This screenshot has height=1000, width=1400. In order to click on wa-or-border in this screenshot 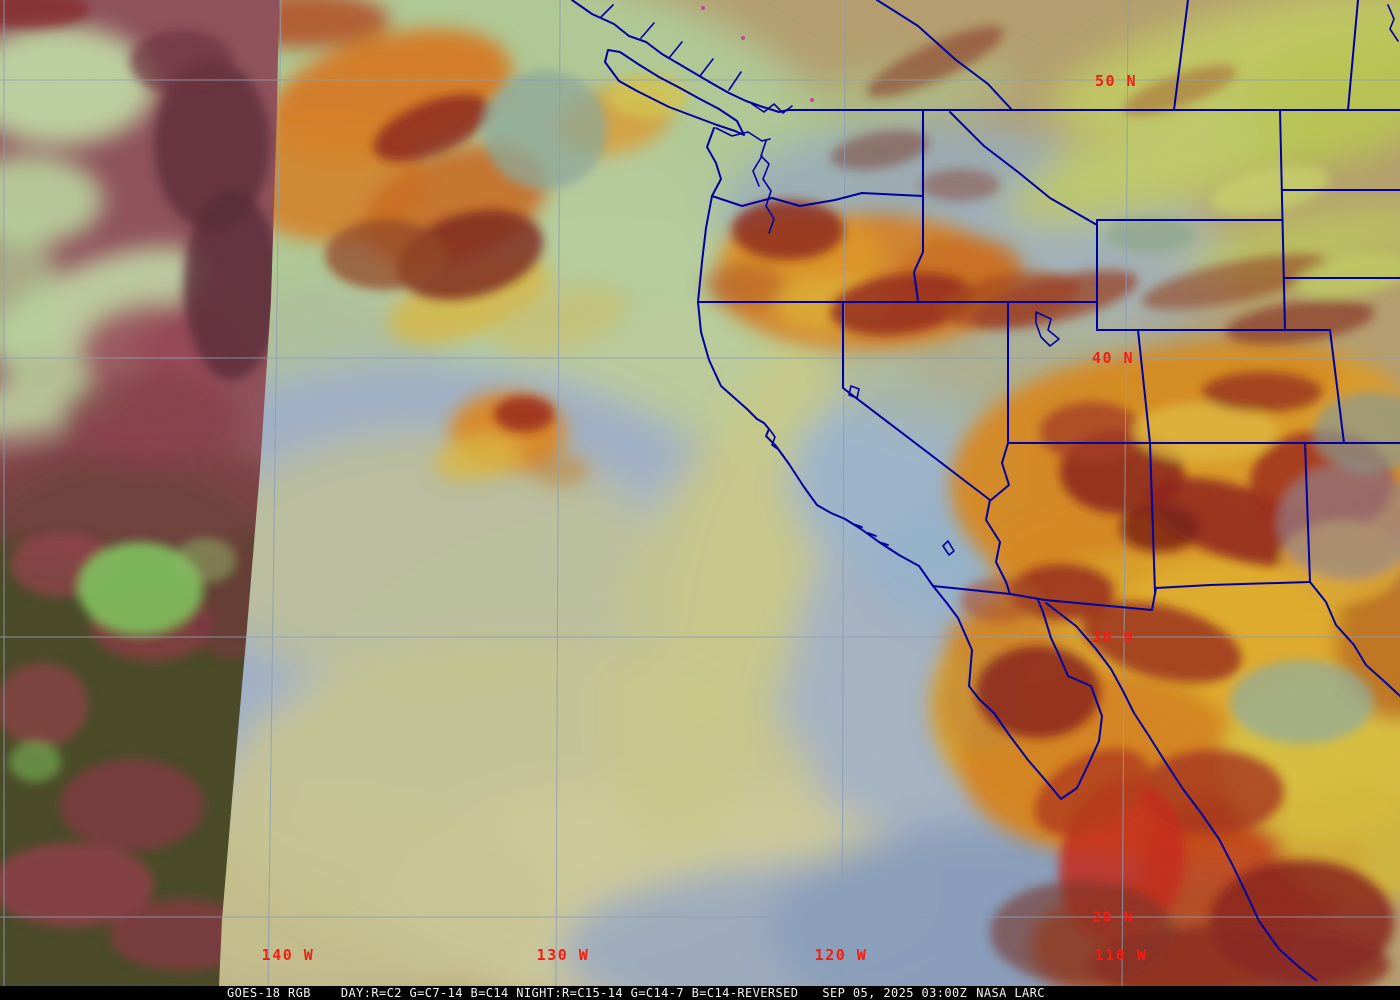, I will do `click(817, 199)`.